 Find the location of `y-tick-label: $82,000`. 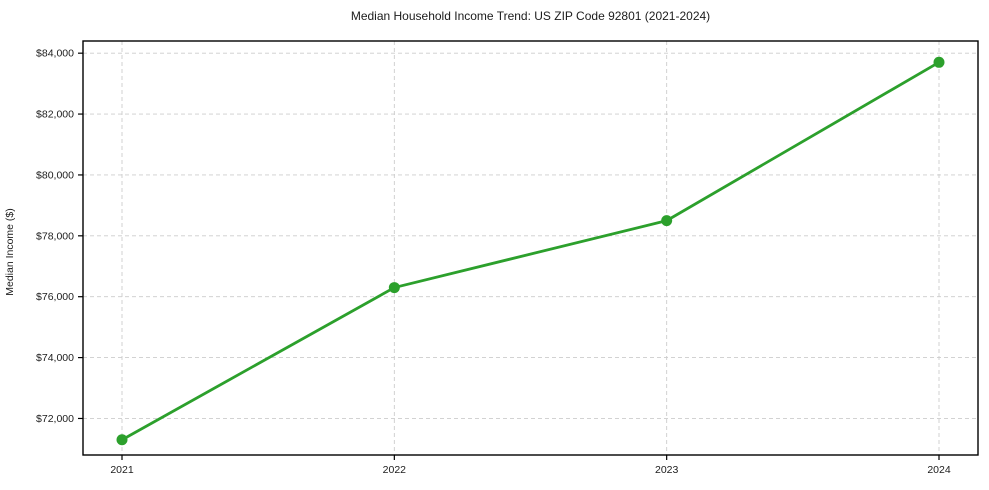

y-tick-label: $82,000 is located at coordinates (55, 115).